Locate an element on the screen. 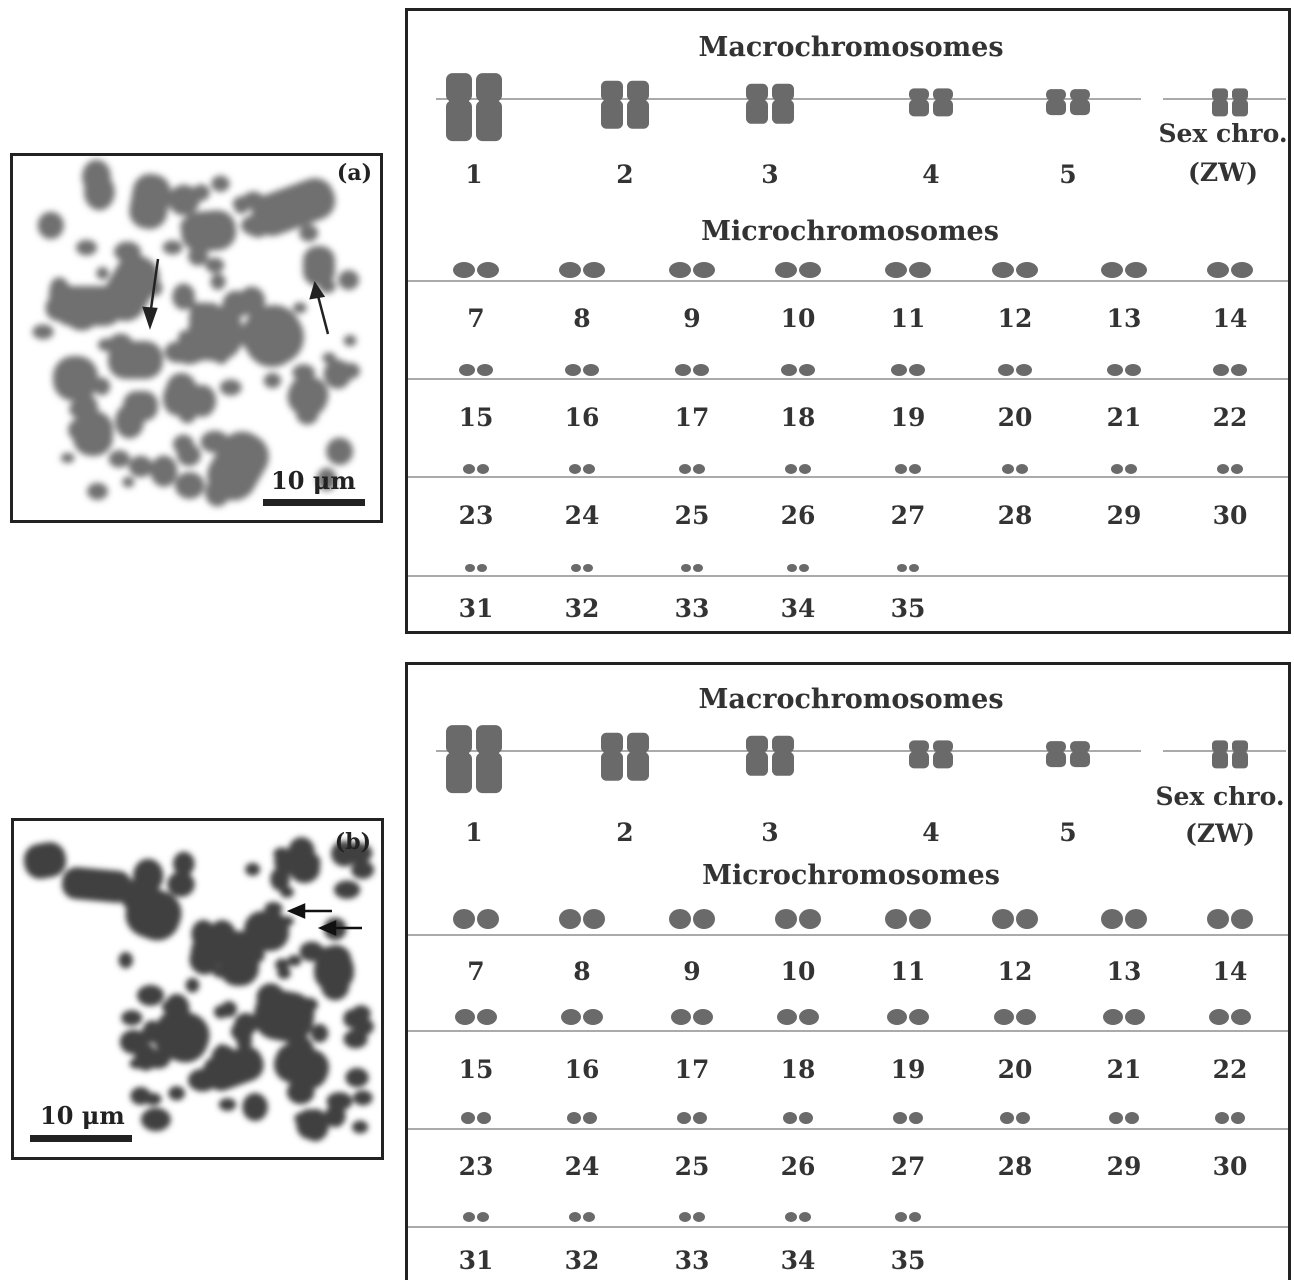  chromosome-number: 9 is located at coordinates (691, 318).